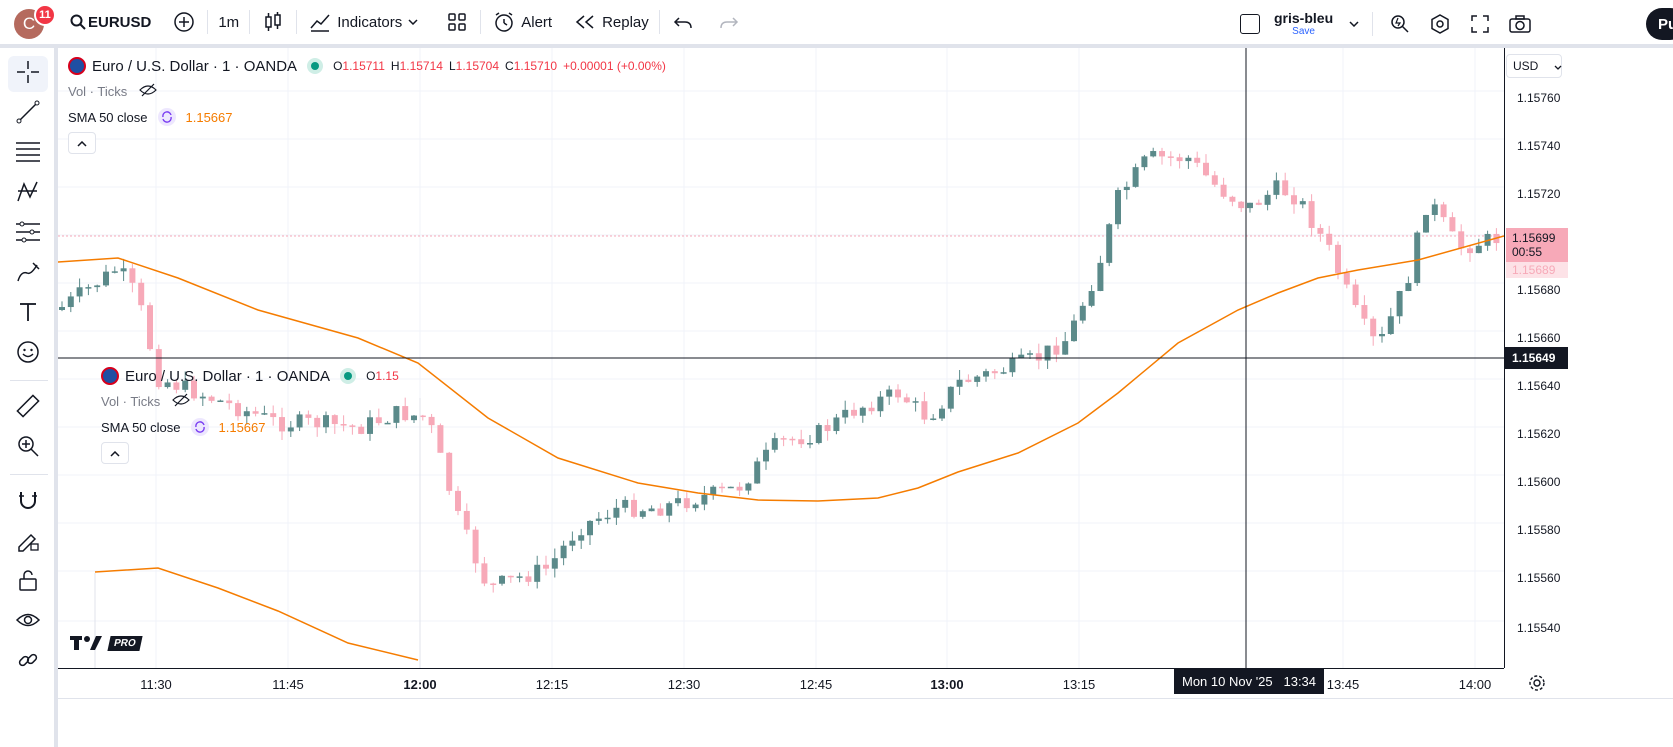 Image resolution: width=1673 pixels, height=747 pixels. Describe the element at coordinates (184, 23) in the screenshot. I see `compare-button` at that location.